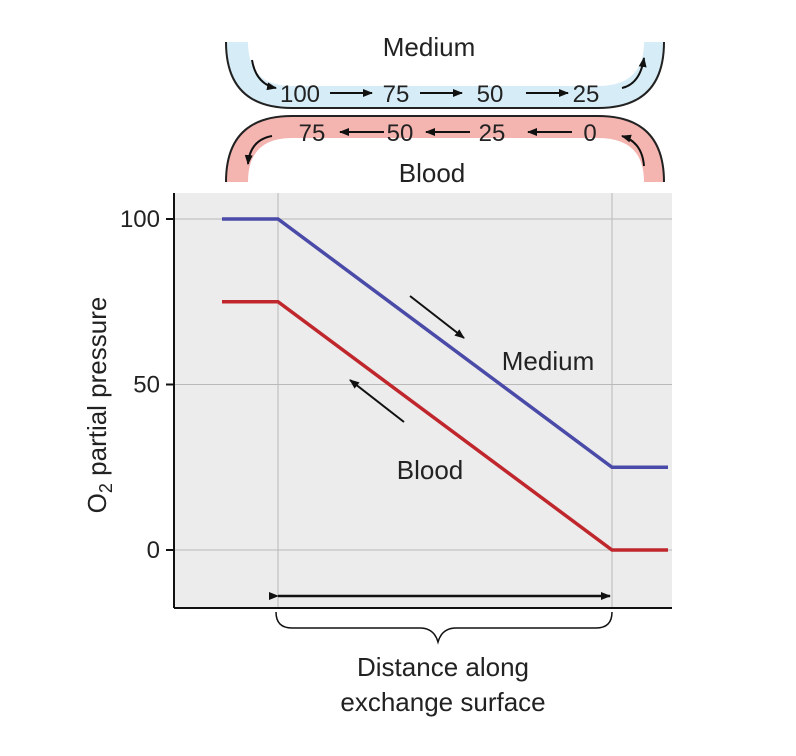  Describe the element at coordinates (400, 133) in the screenshot. I see `blood-flow-value: 50` at that location.